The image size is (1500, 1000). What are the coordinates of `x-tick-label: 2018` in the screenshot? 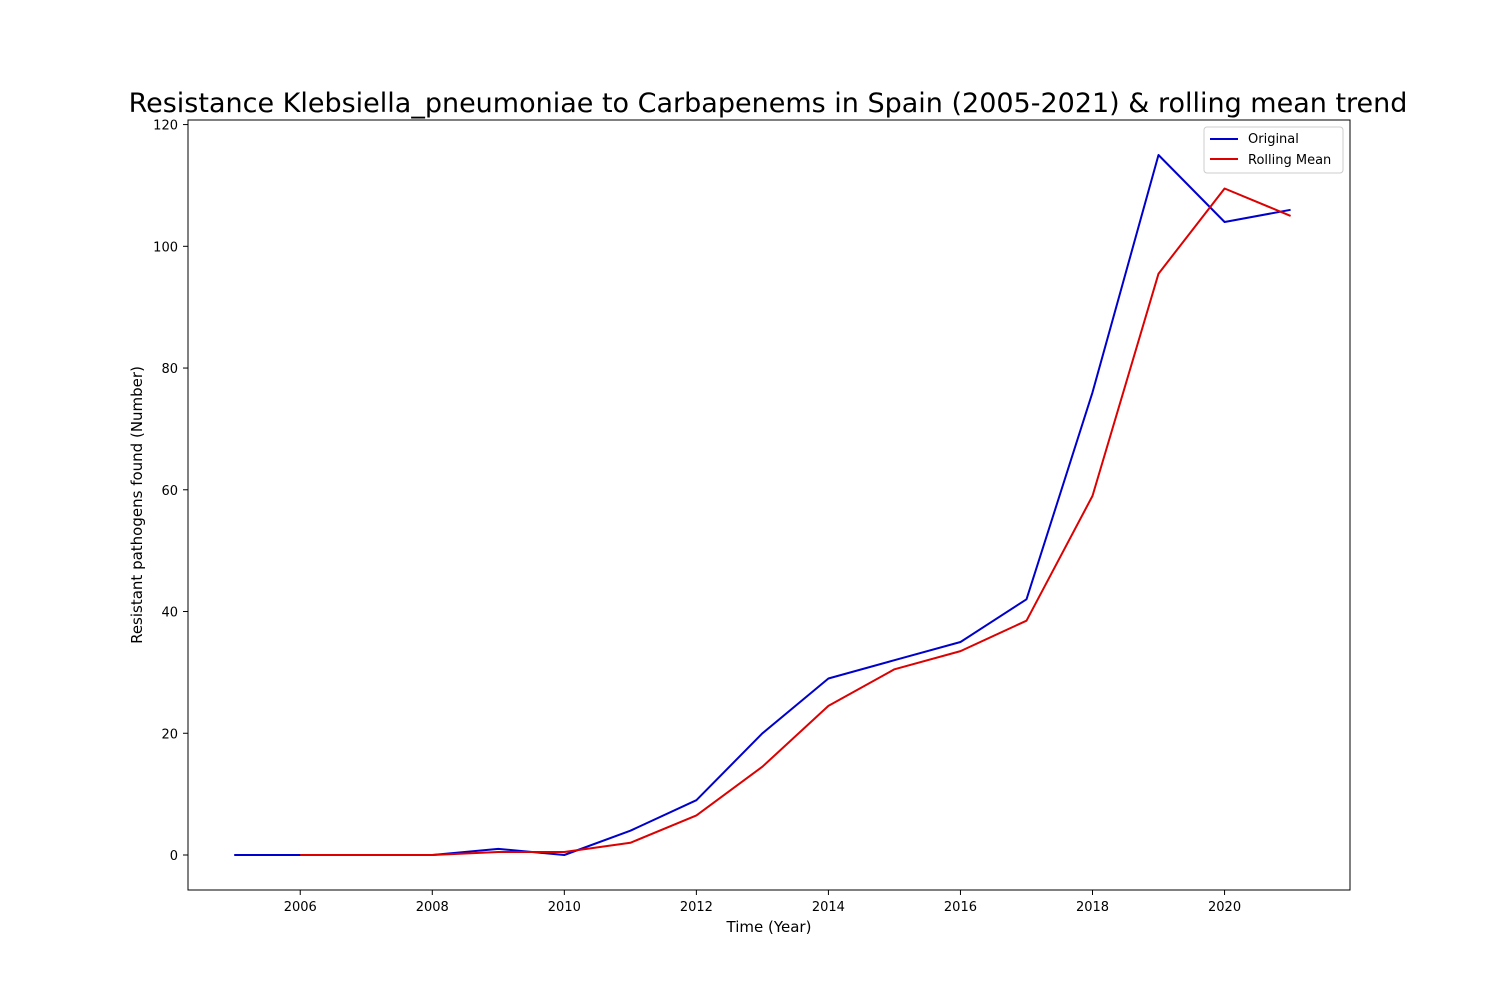 It's located at (1092, 907).